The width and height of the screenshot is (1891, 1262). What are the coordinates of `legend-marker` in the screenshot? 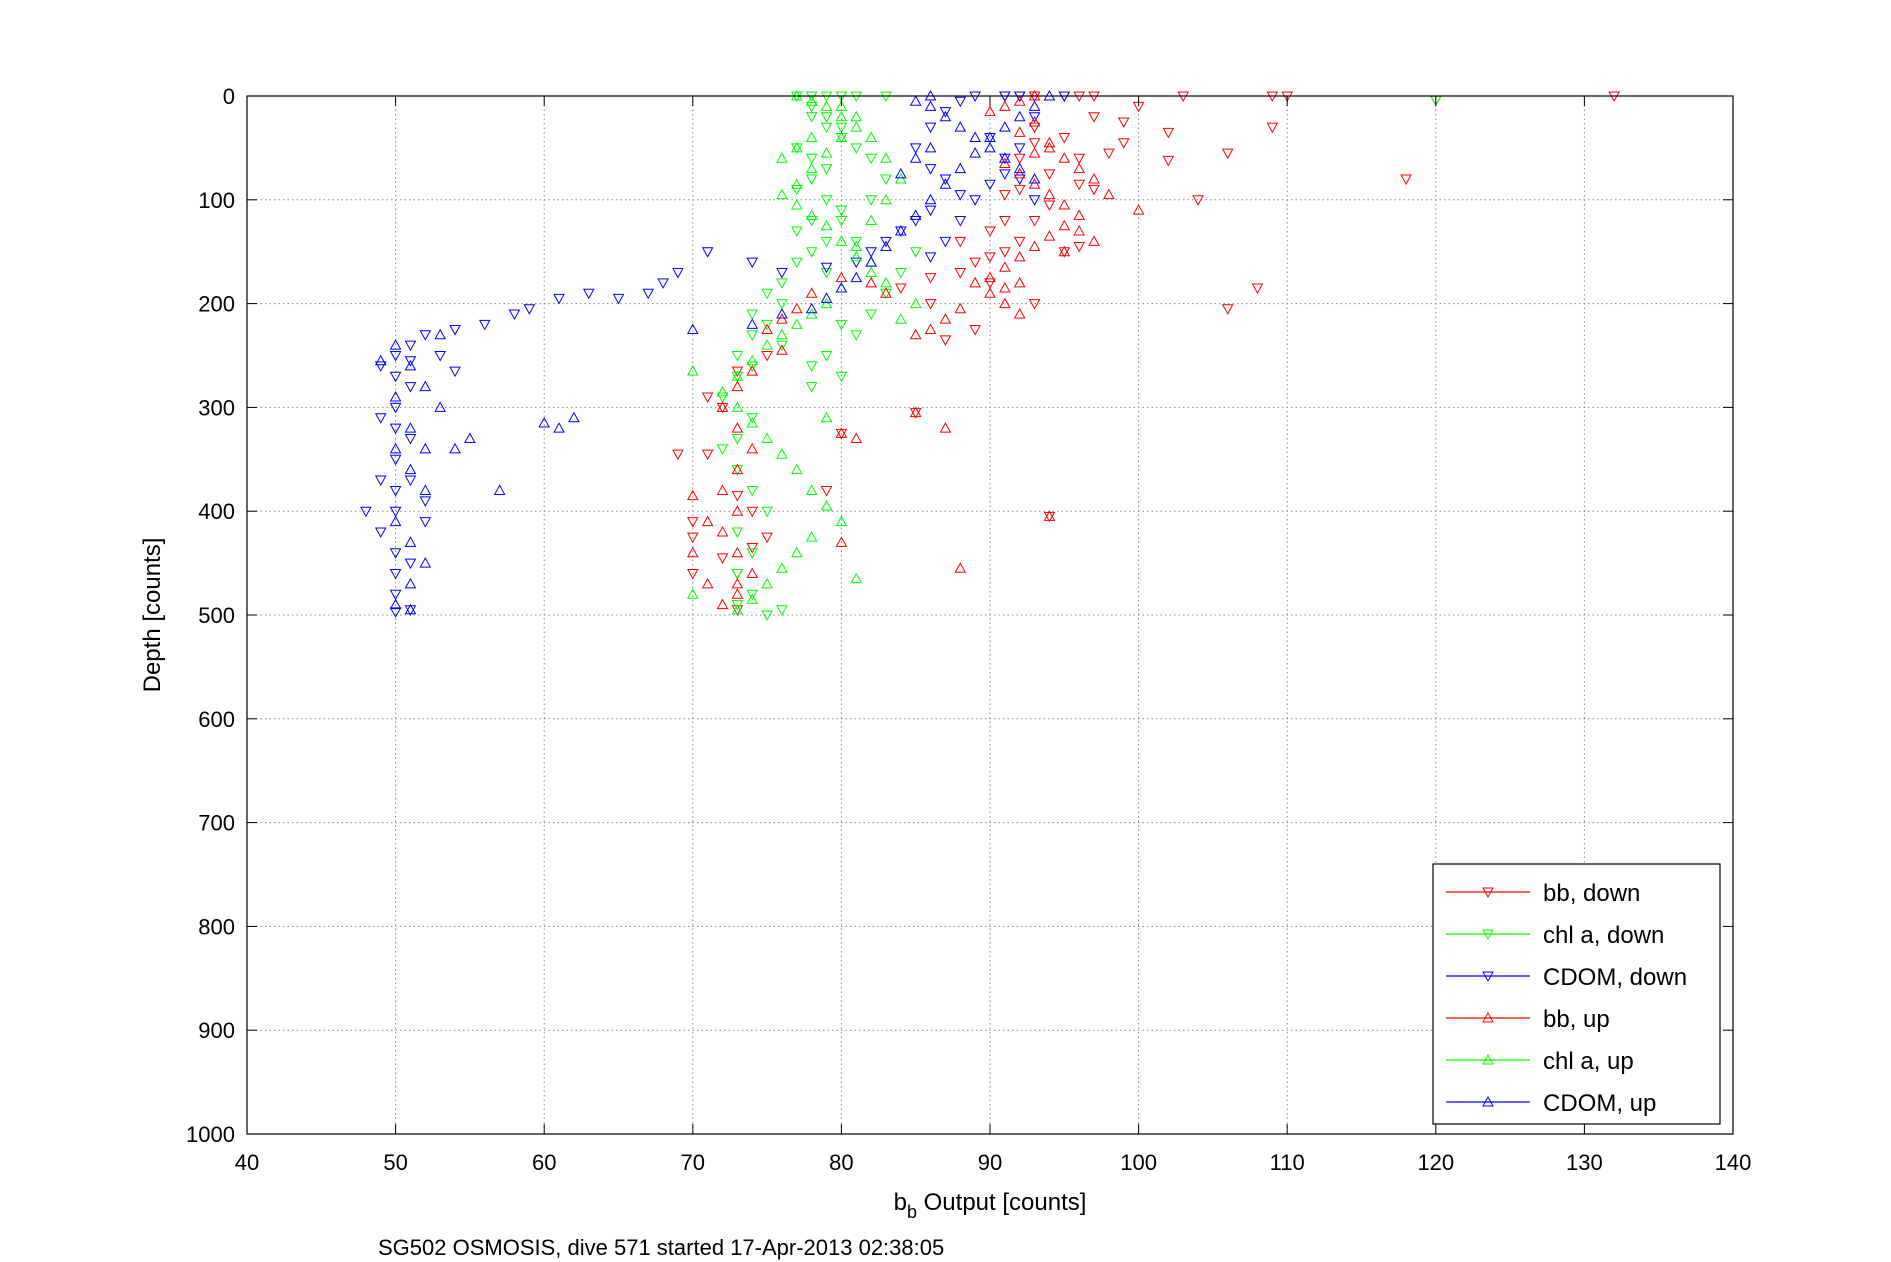 It's located at (1488, 1059).